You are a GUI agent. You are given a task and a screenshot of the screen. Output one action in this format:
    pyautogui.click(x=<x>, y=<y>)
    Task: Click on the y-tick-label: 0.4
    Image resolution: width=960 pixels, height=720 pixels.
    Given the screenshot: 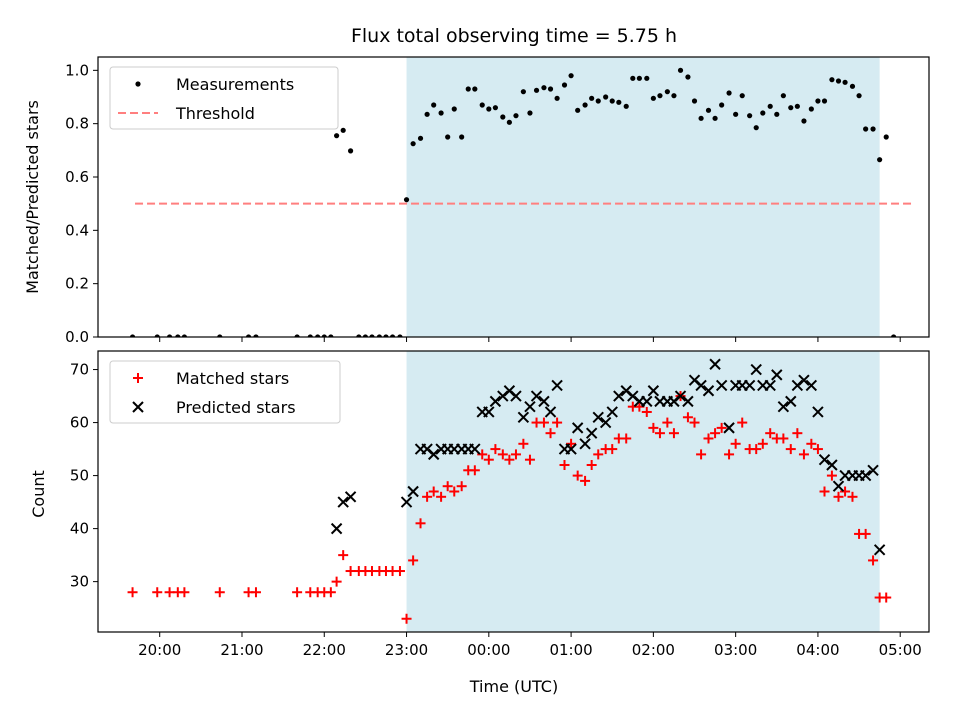 What is the action you would take?
    pyautogui.click(x=77, y=230)
    